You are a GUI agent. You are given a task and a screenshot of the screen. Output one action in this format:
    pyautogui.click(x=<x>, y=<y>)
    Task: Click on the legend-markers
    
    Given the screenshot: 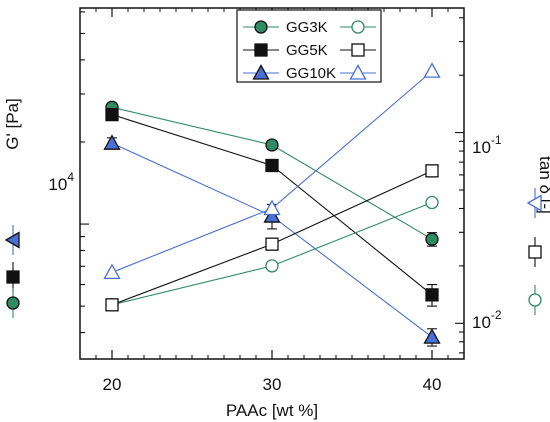 What is the action you would take?
    pyautogui.click(x=309, y=50)
    